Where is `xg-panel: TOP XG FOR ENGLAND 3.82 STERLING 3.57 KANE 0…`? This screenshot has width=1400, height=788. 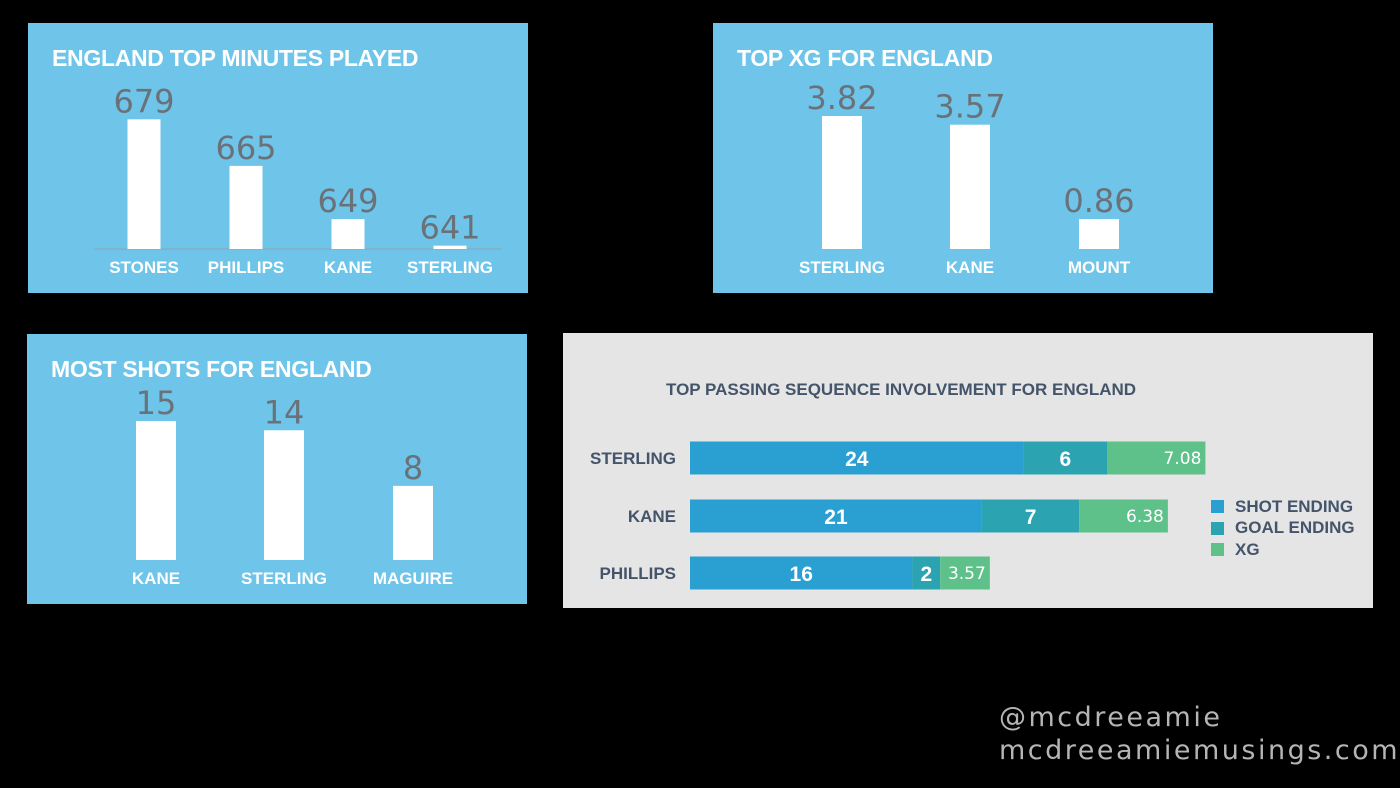 xg-panel: TOP XG FOR ENGLAND 3.82 STERLING 3.57 KANE 0… is located at coordinates (963, 158).